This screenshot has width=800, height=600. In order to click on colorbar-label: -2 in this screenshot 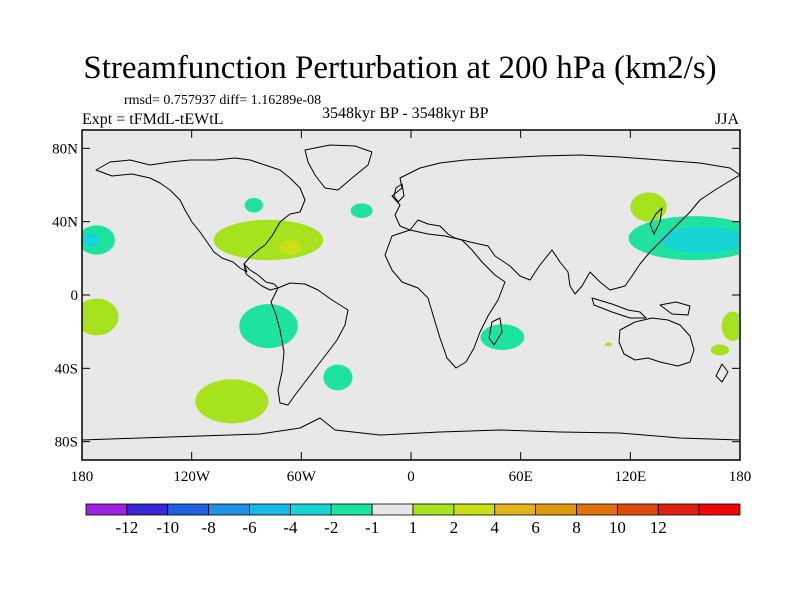, I will do `click(331, 527)`.